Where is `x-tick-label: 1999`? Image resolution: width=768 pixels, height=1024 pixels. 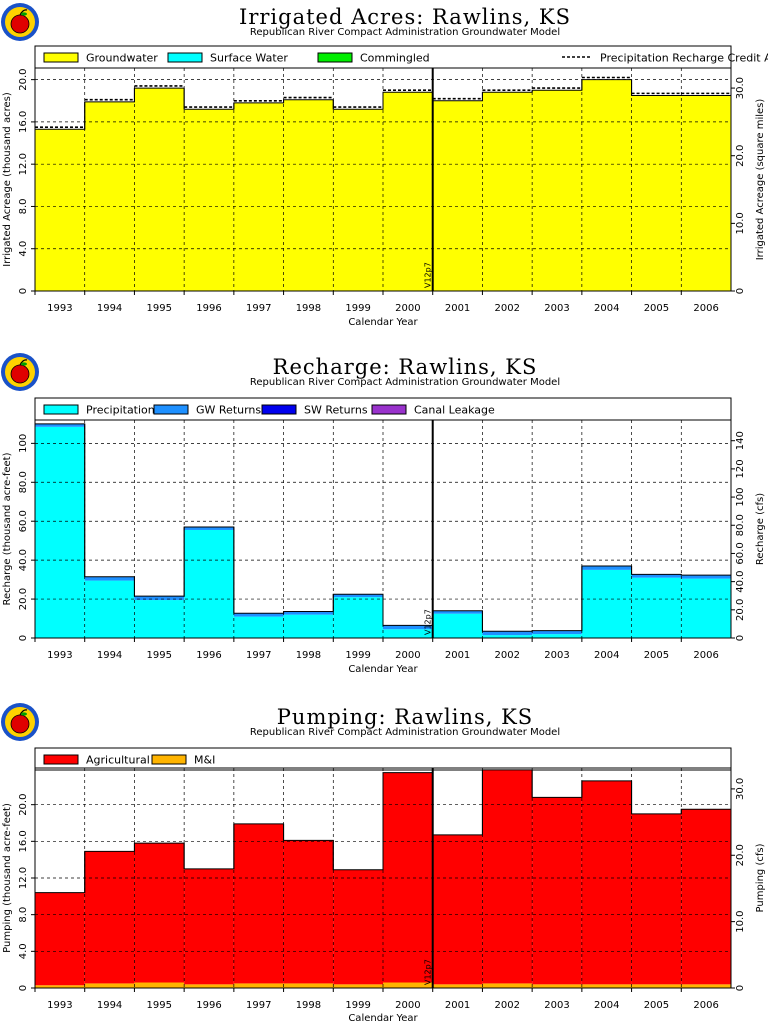 x-tick-label: 1999 is located at coordinates (357, 1005).